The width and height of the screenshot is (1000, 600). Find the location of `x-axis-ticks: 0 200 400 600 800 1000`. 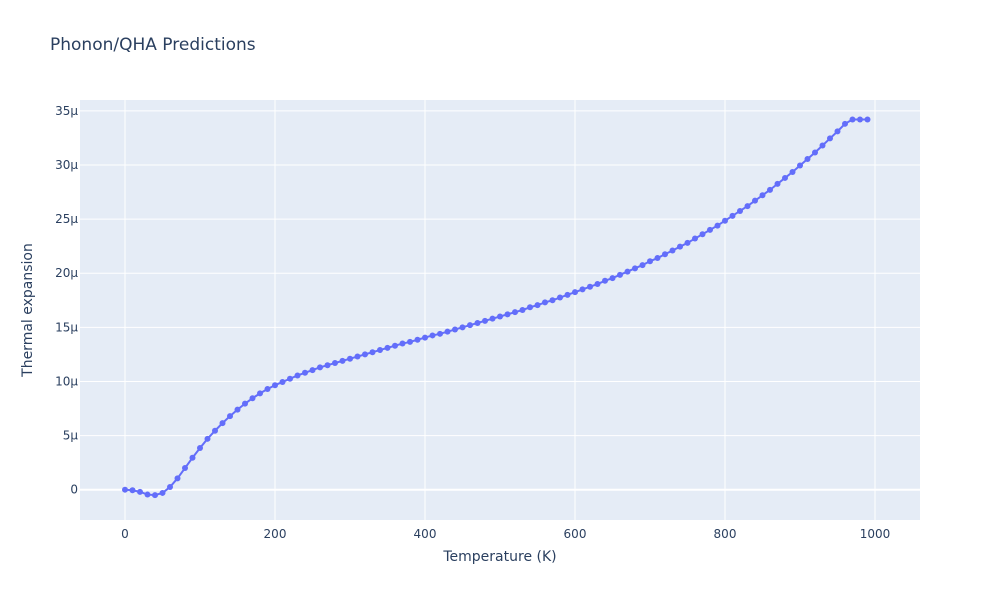

x-axis-ticks: 0 200 400 600 800 1000 is located at coordinates (505, 534).